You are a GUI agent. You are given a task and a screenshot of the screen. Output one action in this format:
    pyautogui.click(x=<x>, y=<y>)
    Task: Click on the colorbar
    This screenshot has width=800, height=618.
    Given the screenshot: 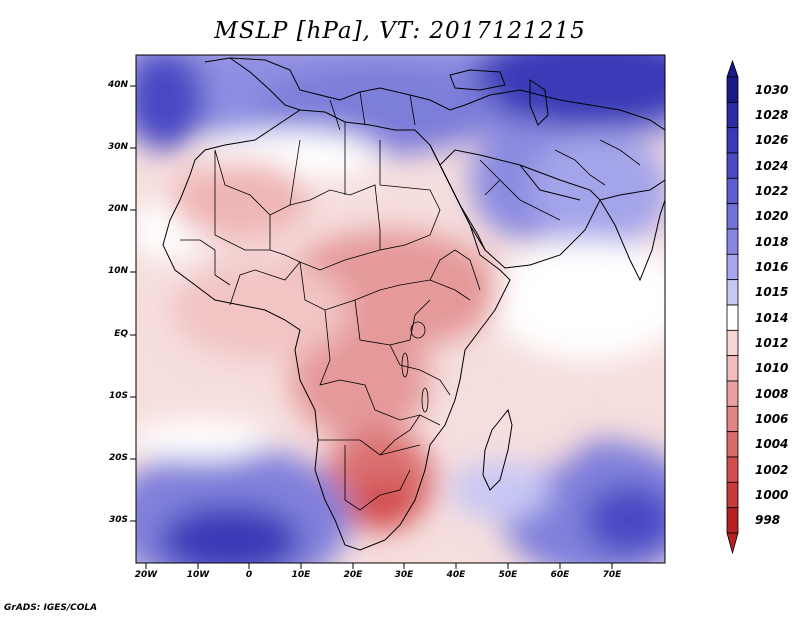 What is the action you would take?
    pyautogui.click(x=732, y=307)
    